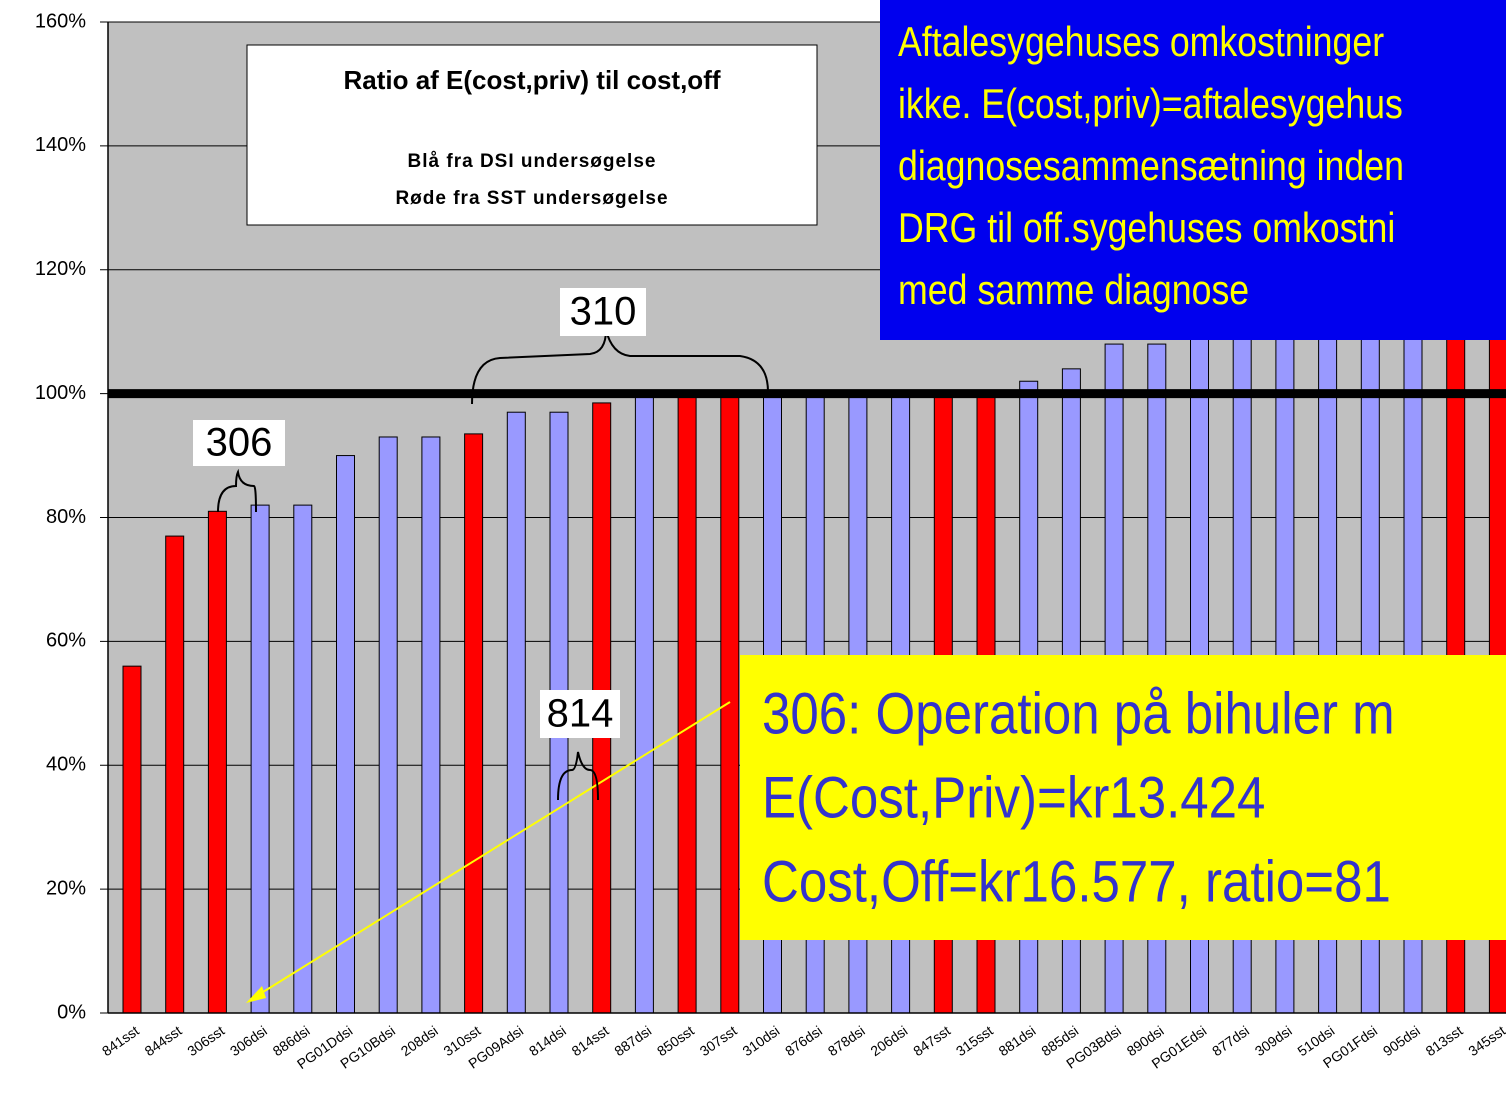 Image resolution: width=1506 pixels, height=1109 pixels. Describe the element at coordinates (60, 145) in the screenshot. I see `y-tick-label: 140%` at that location.